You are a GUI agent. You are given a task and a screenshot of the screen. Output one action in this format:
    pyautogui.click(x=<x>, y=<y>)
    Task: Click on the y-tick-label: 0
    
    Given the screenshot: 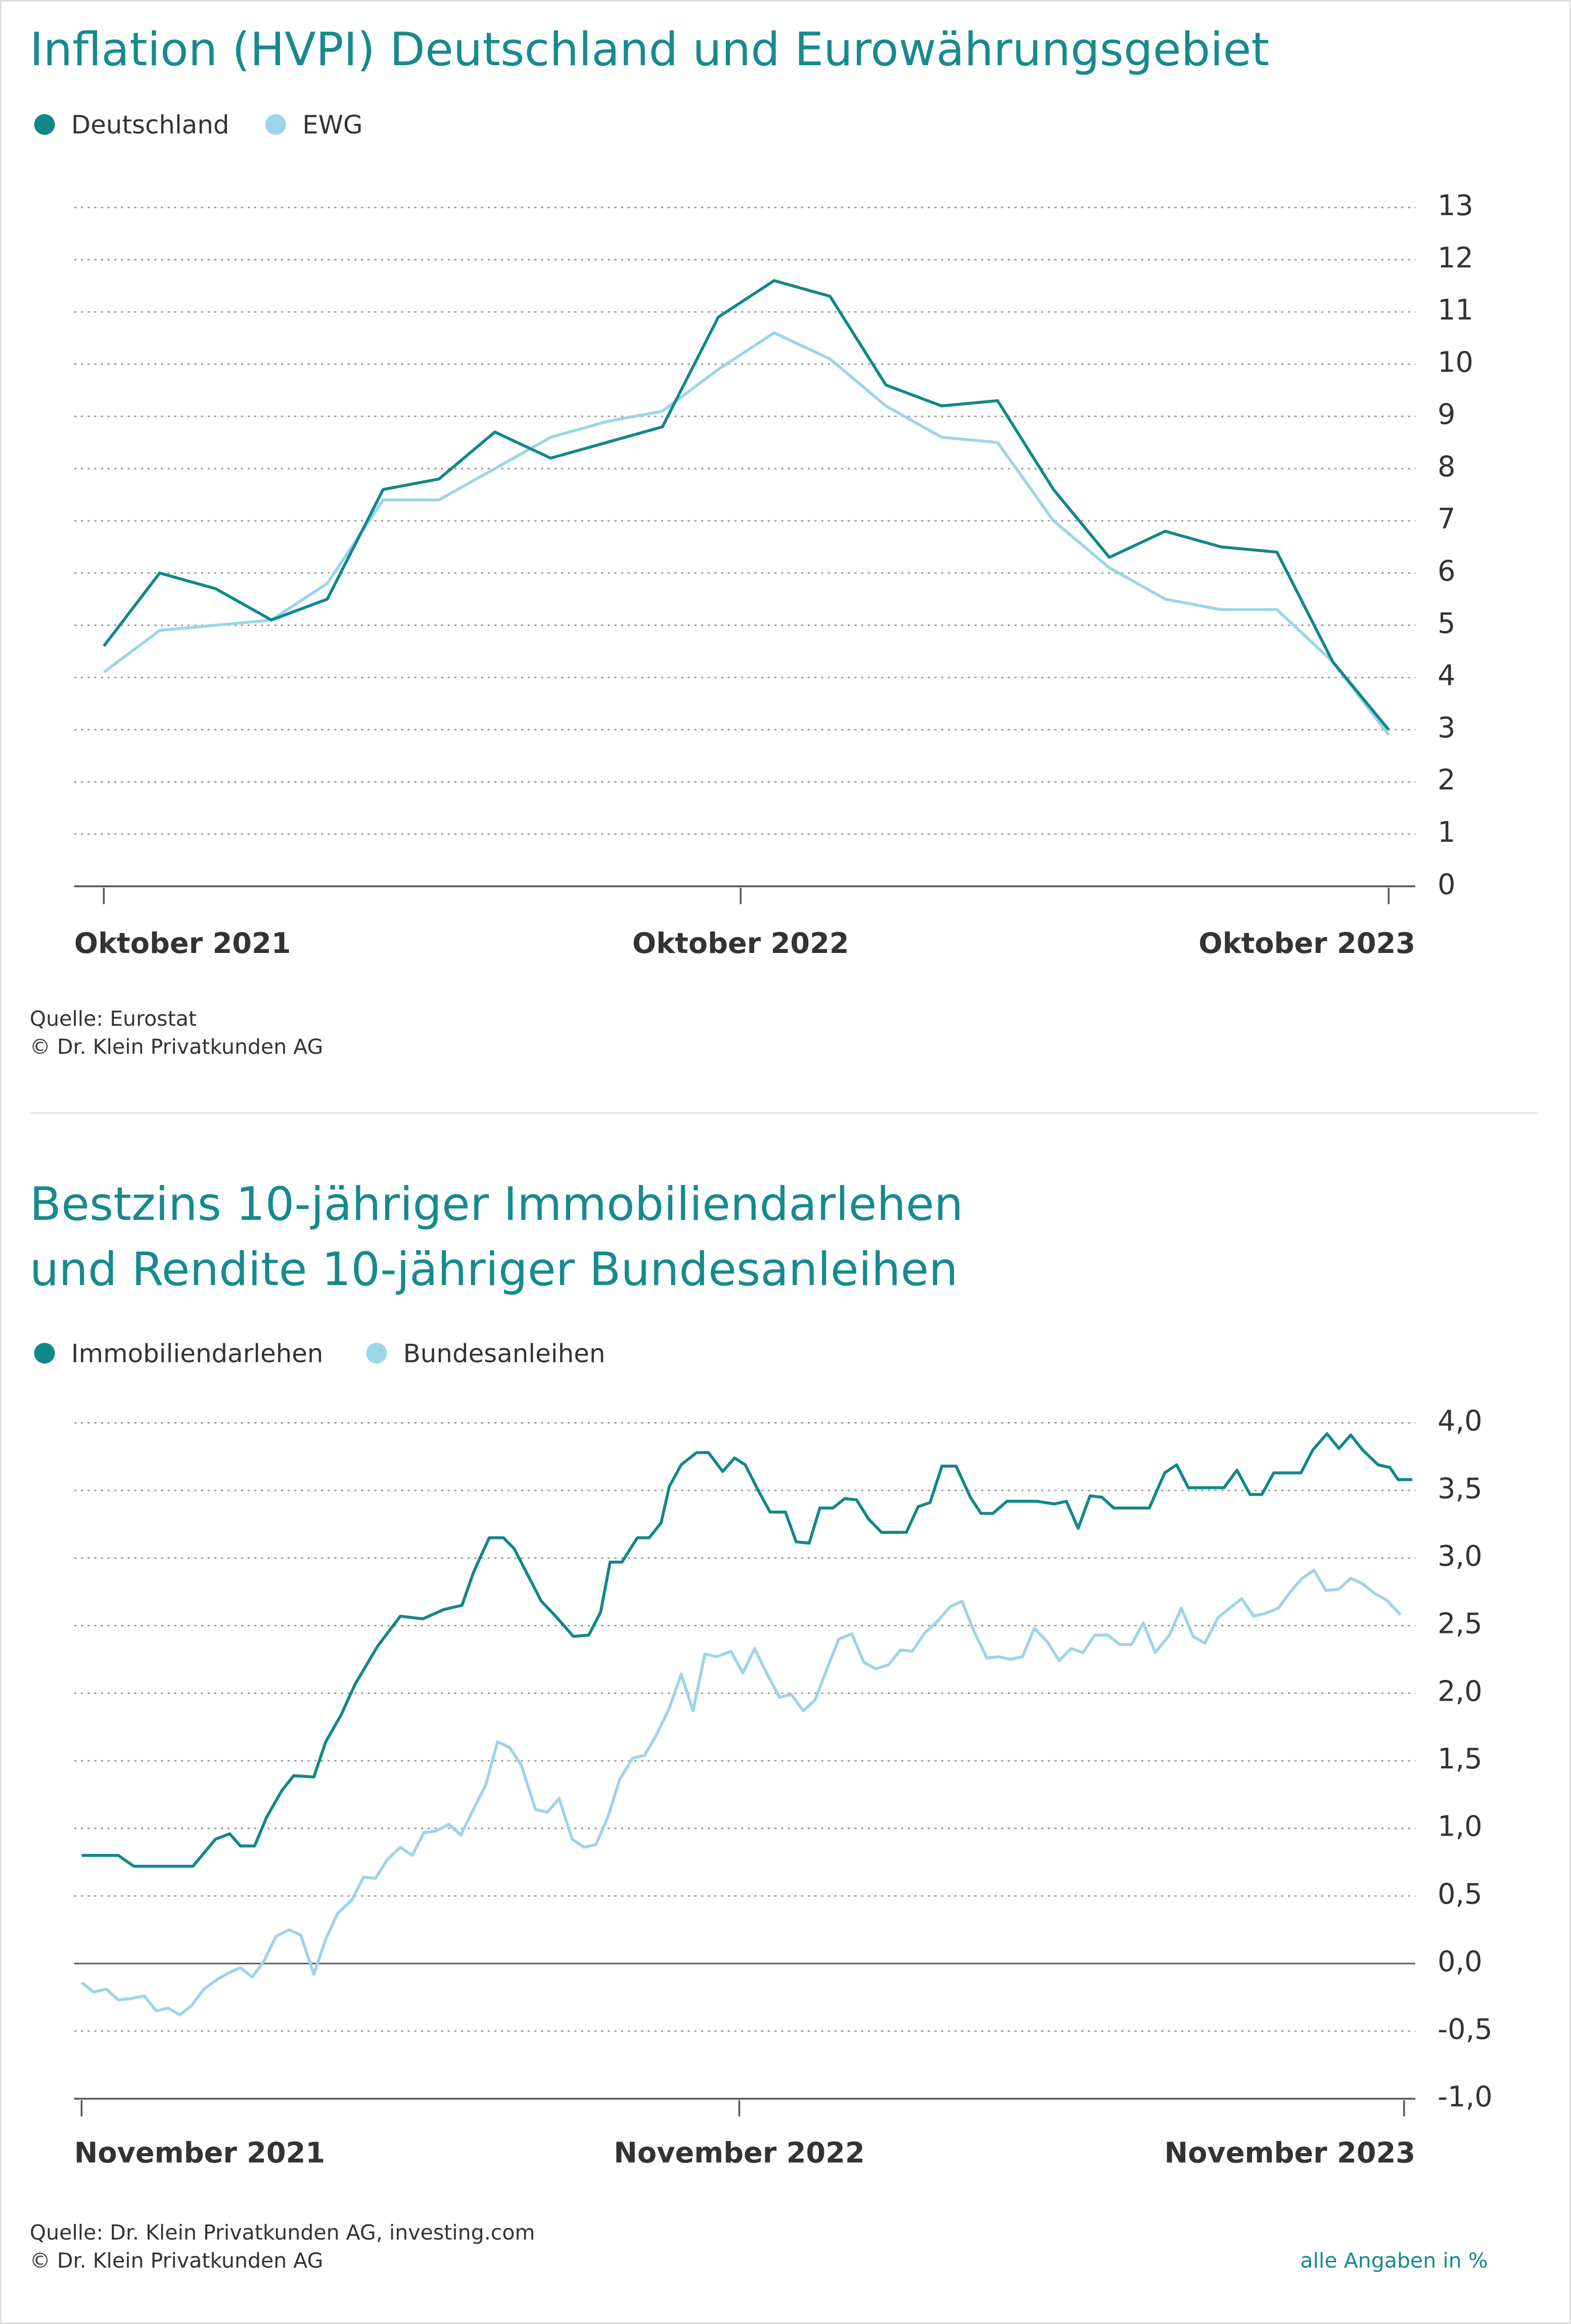 What is the action you would take?
    pyautogui.click(x=1446, y=884)
    